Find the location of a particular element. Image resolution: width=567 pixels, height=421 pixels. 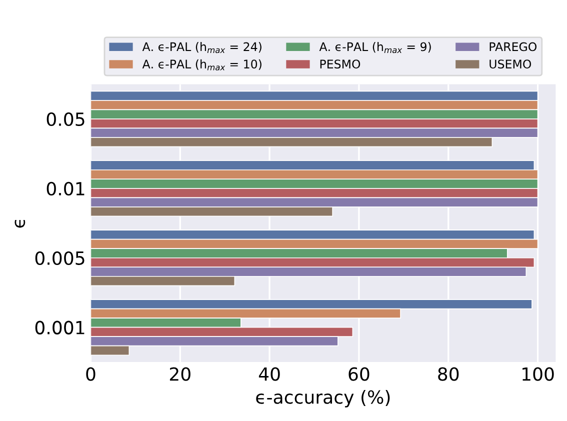

legend-label: A. ϵ-PAL (h$_{max}$ = 9) is located at coordinates (375, 48).